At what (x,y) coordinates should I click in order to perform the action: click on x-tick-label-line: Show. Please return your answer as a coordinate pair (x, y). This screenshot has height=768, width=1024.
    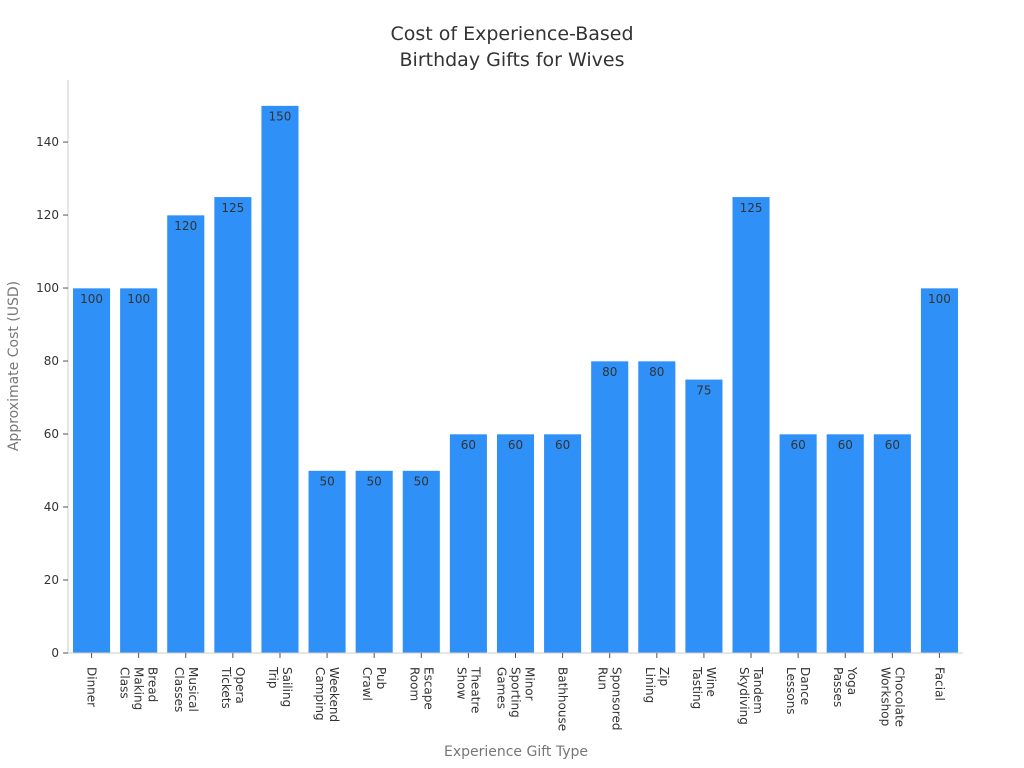
    Looking at the image, I should click on (461, 683).